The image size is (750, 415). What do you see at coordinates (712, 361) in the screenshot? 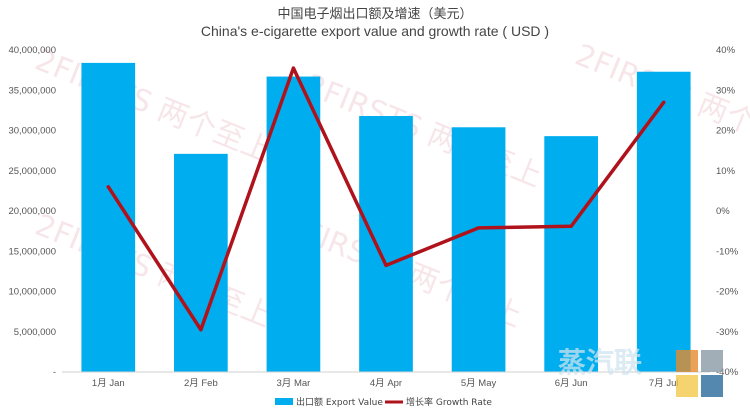
I see `logo-tile-gray` at bounding box center [712, 361].